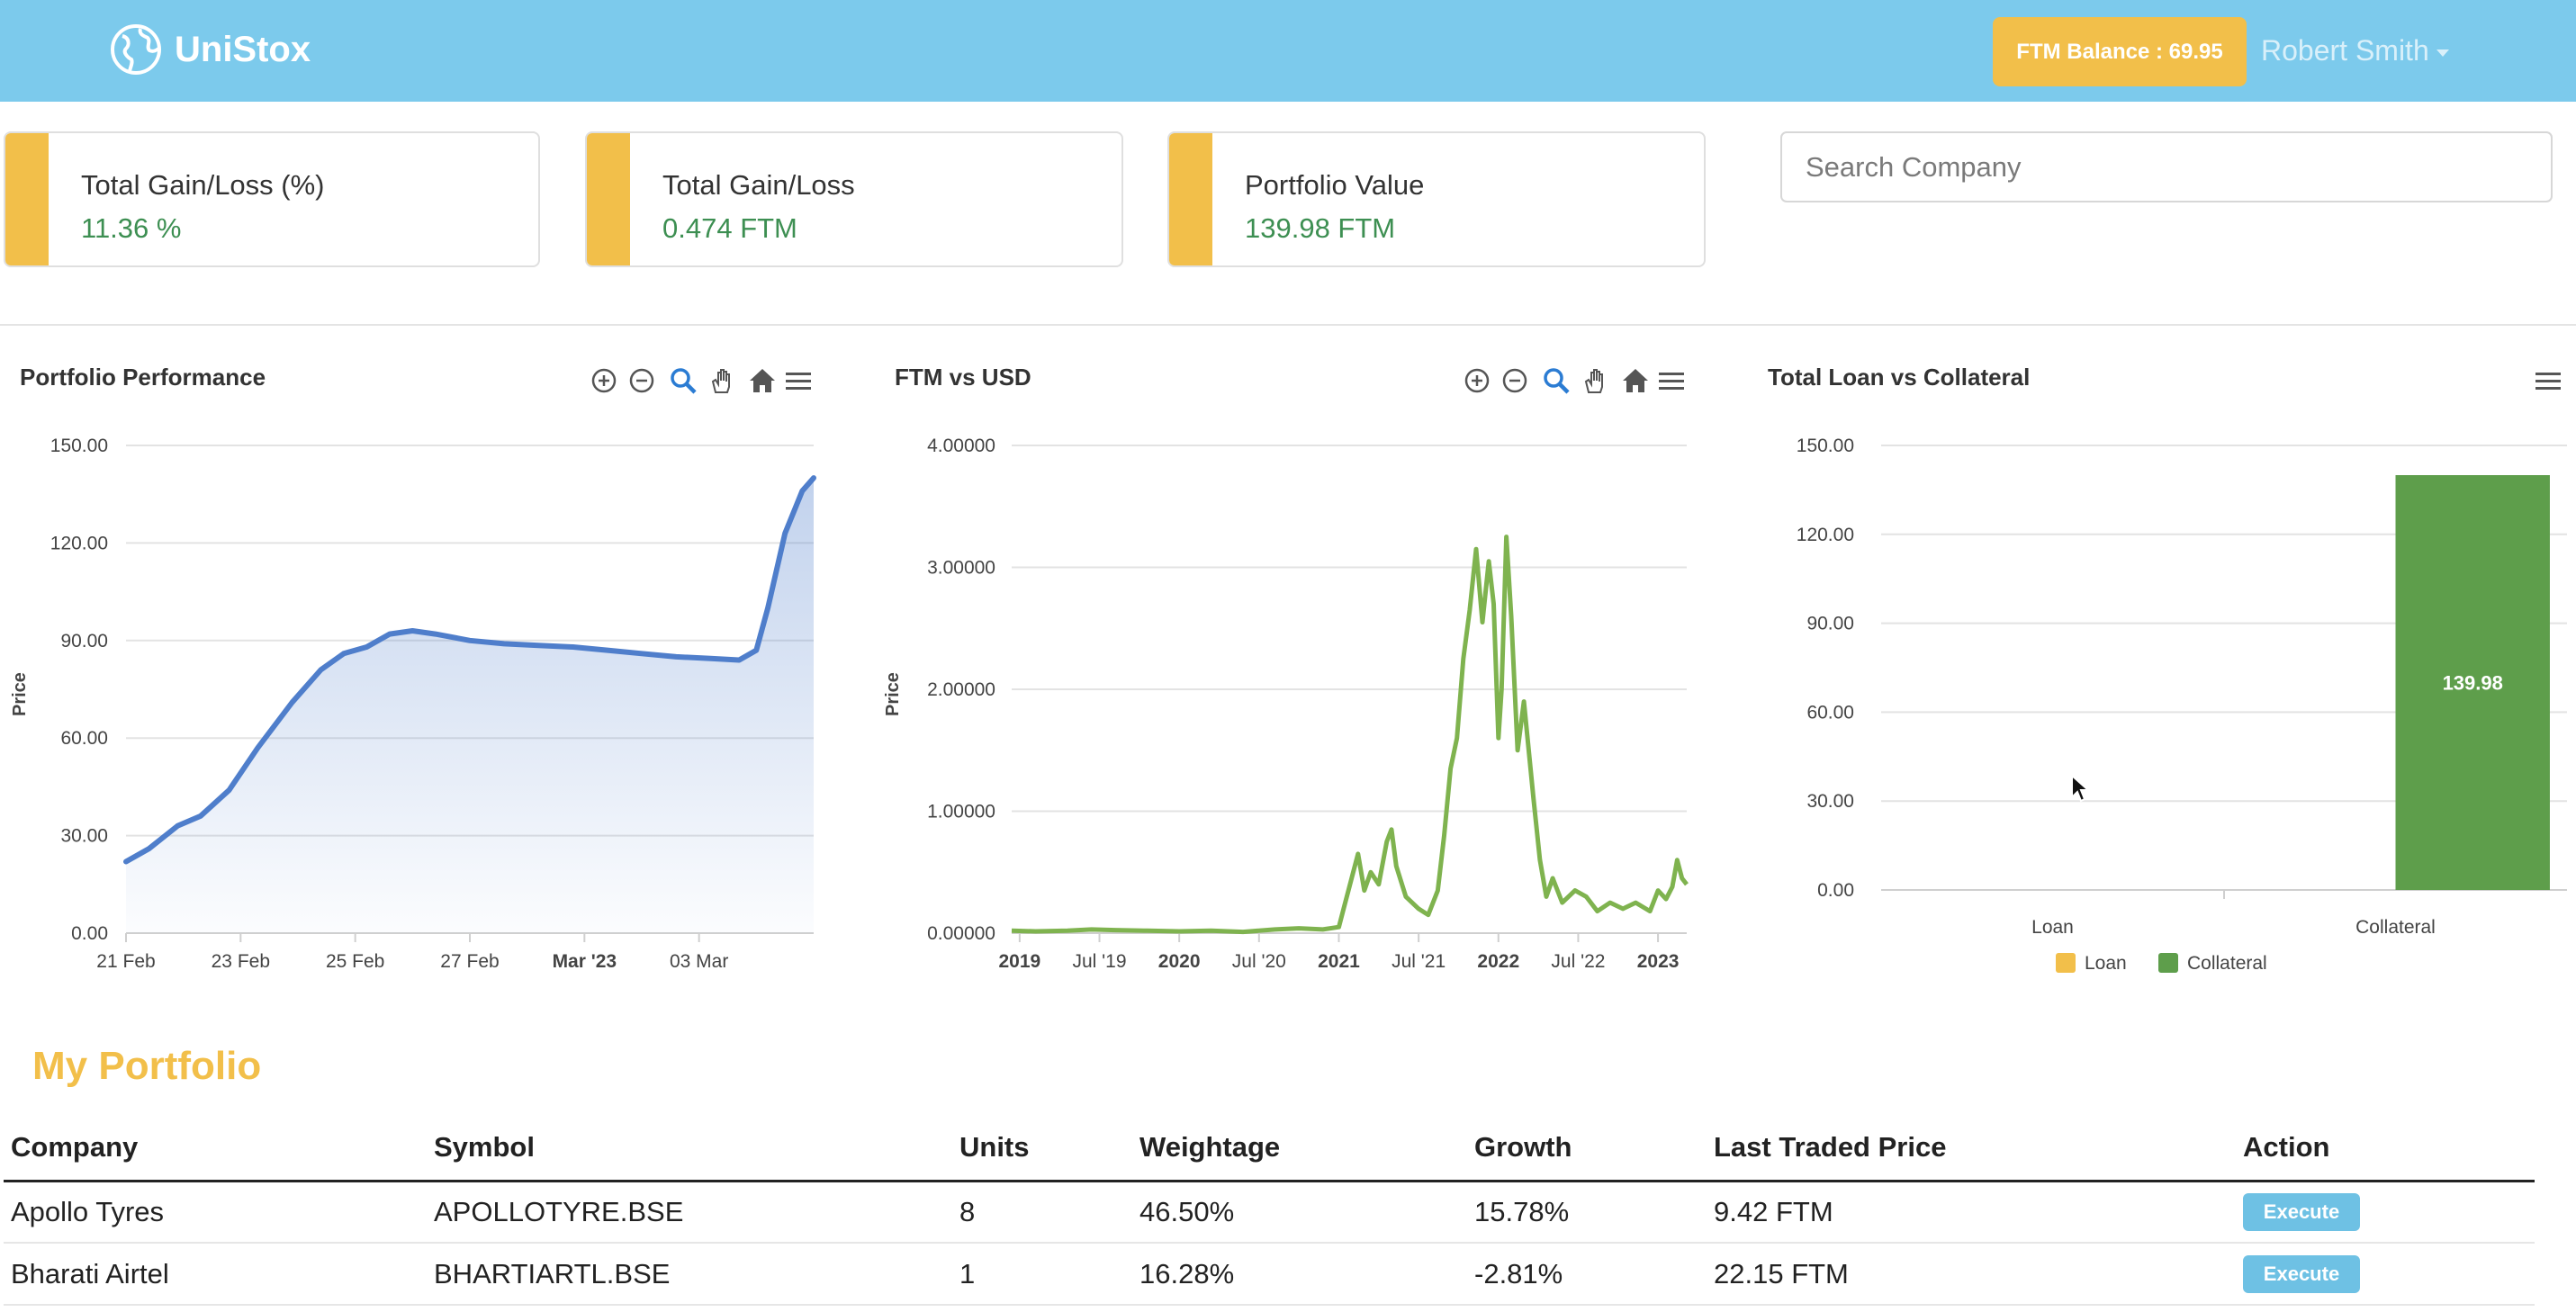 This screenshot has width=2576, height=1312. Describe the element at coordinates (2227, 963) in the screenshot. I see `legend-label: Collateral` at that location.